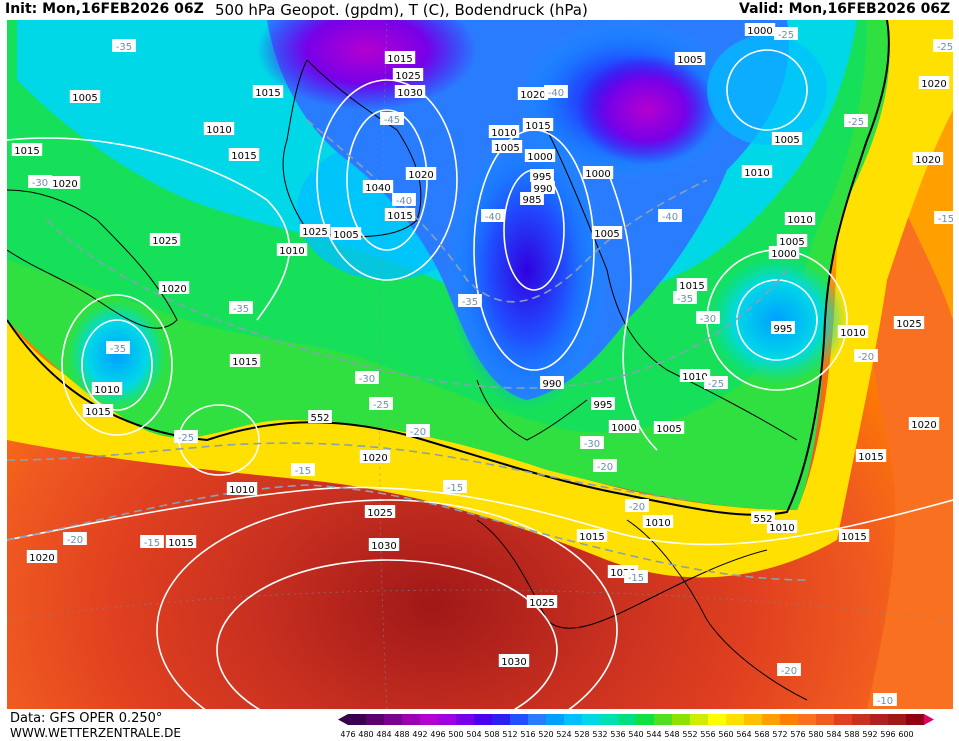 The height and width of the screenshot is (741, 959). I want to click on legend-tick-label: 528, so click(581, 734).